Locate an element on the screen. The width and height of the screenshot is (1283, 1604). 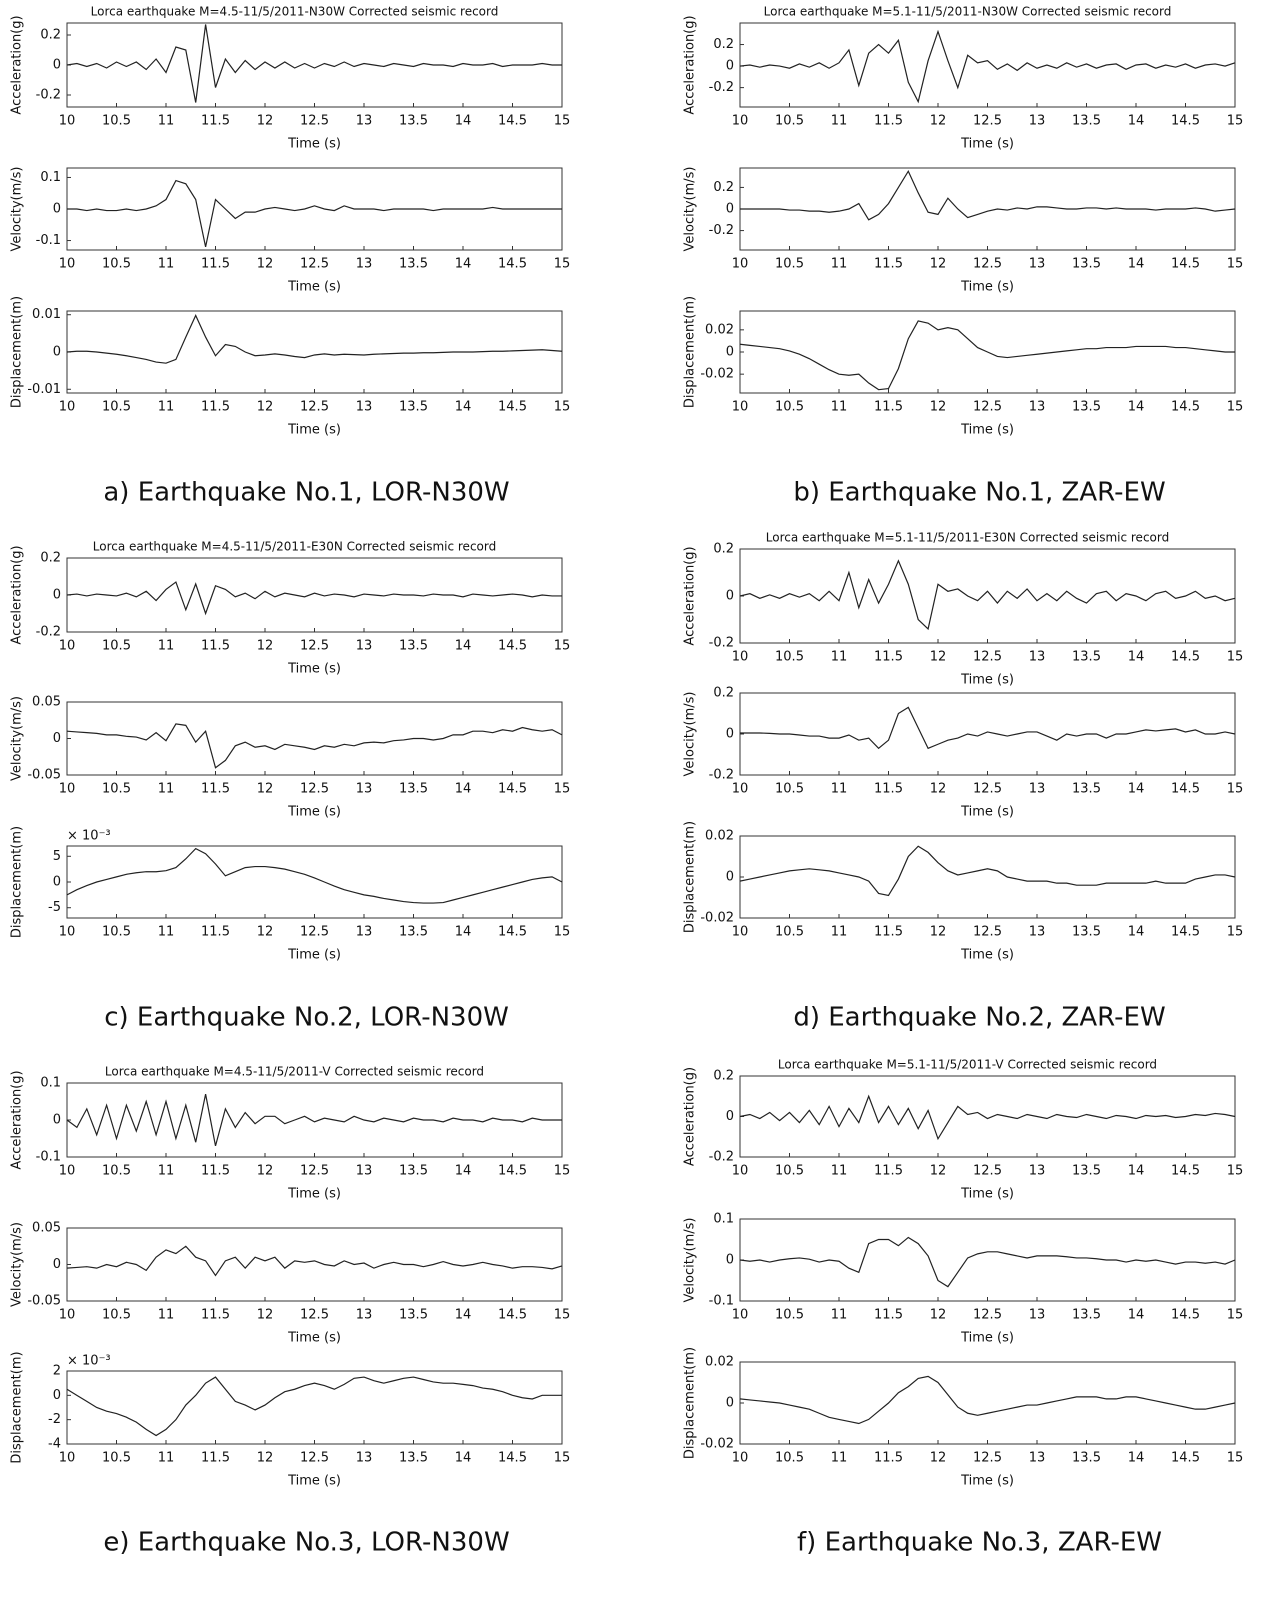
y-tick-label: 0.02 is located at coordinates (719, 1362).